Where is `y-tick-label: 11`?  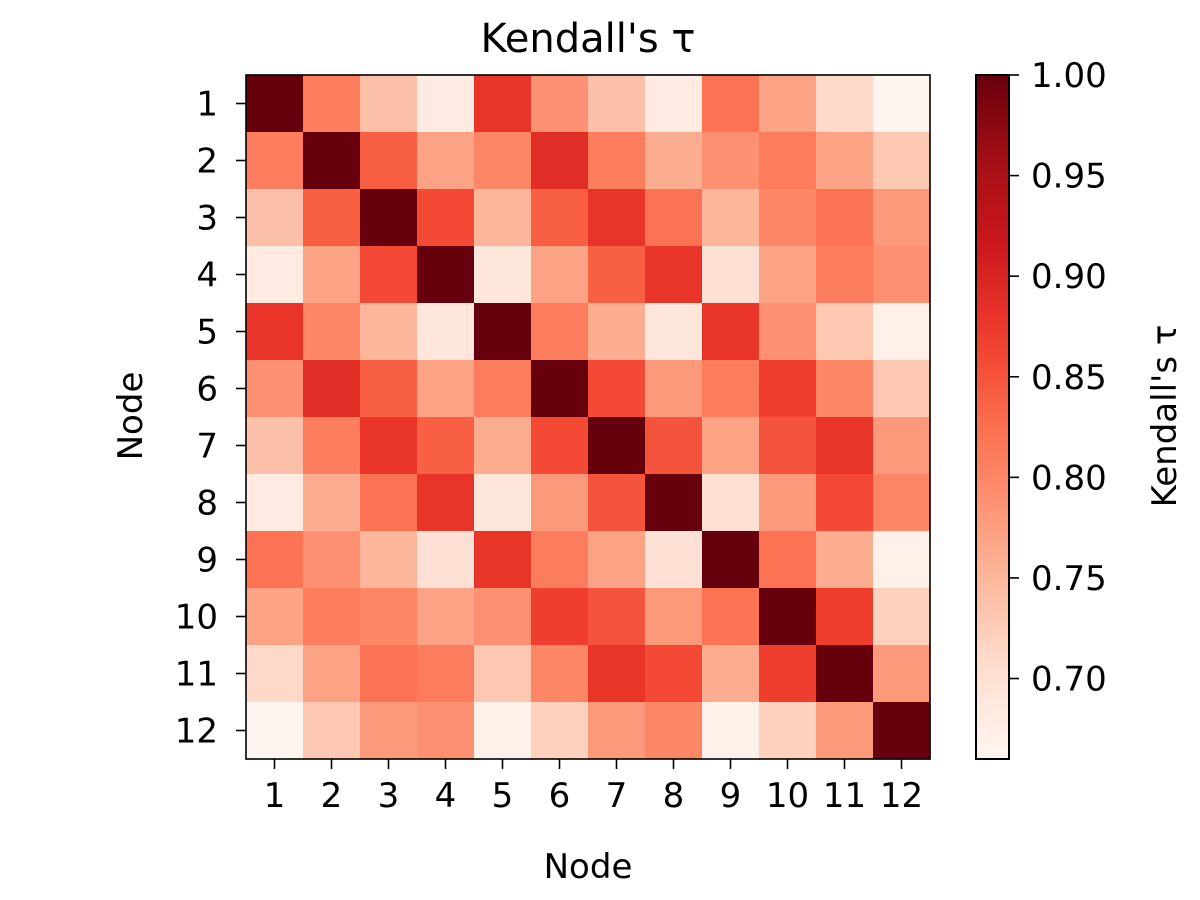
y-tick-label: 11 is located at coordinates (196, 675).